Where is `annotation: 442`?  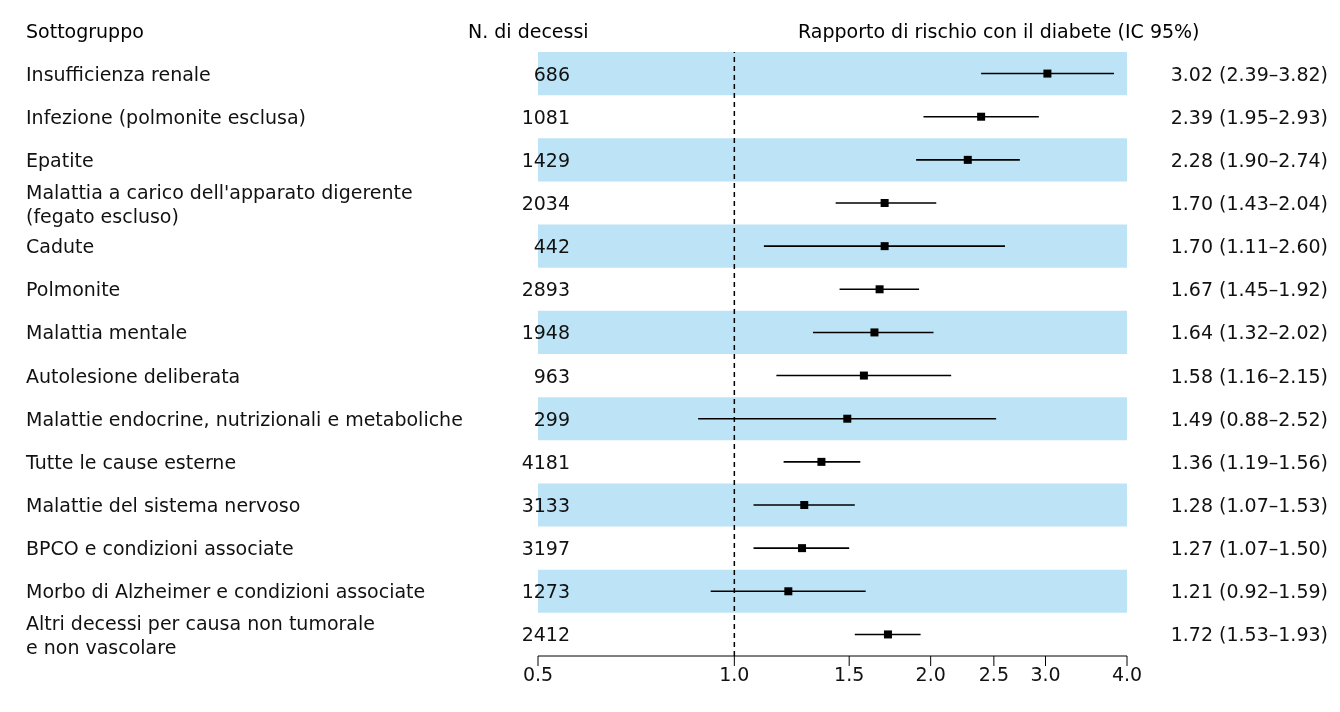 annotation: 442 is located at coordinates (551, 246).